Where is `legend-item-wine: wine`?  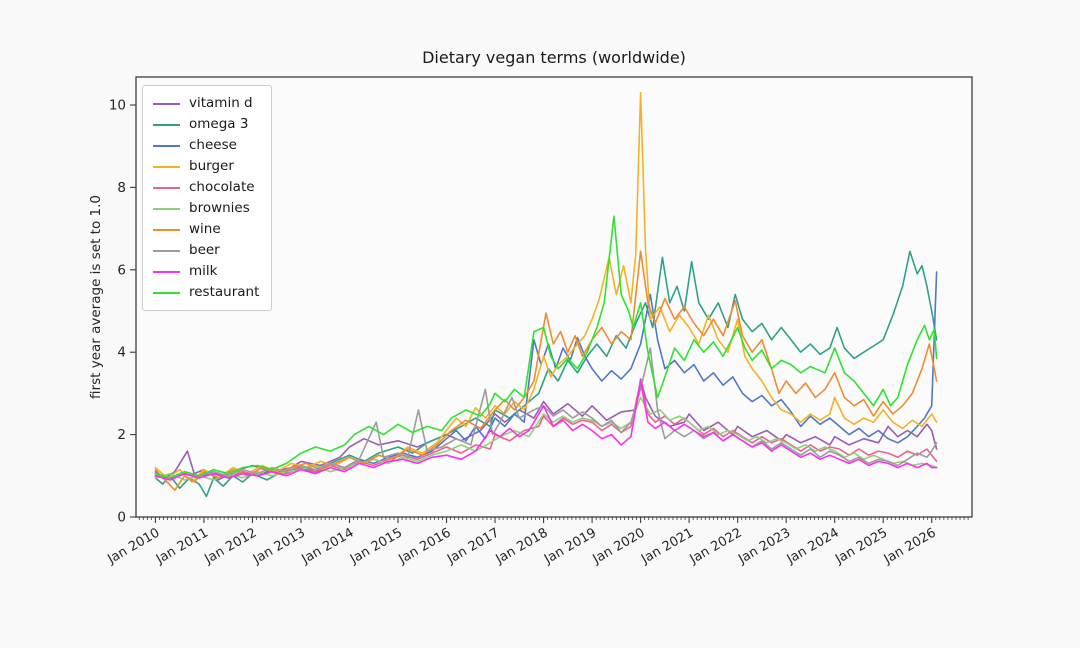
legend-item-wine: wine is located at coordinates (206, 229).